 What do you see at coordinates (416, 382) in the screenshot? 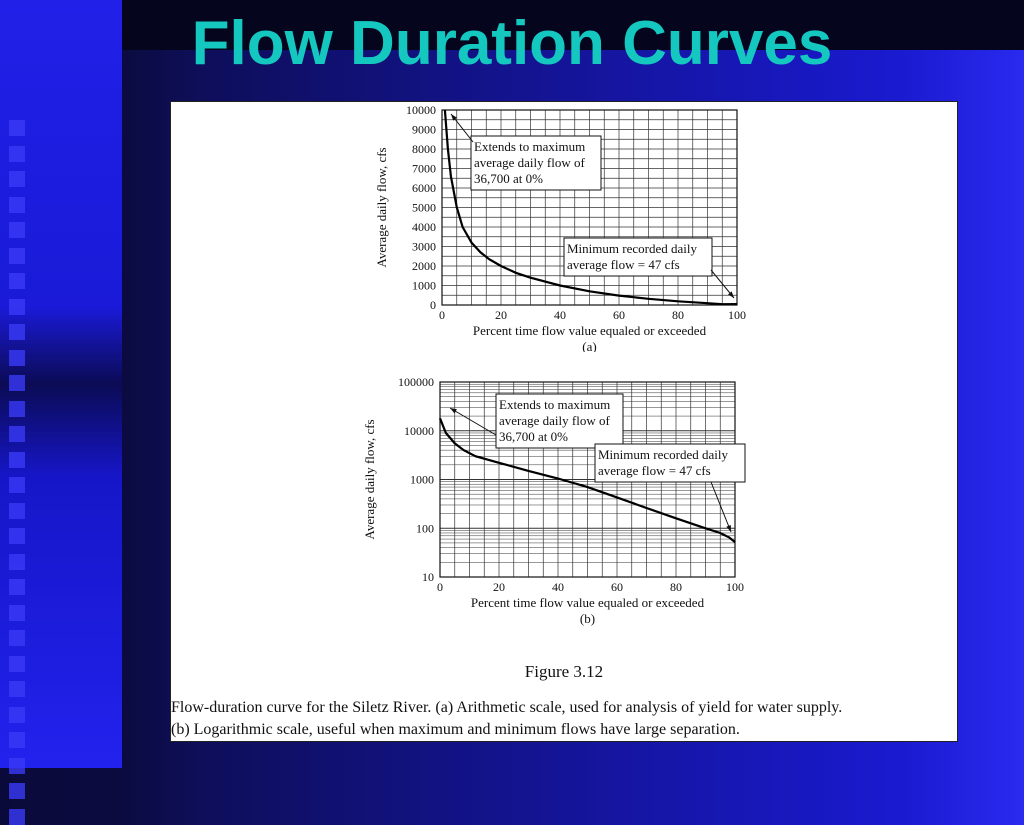
I see `y-tick-label: 100000` at bounding box center [416, 382].